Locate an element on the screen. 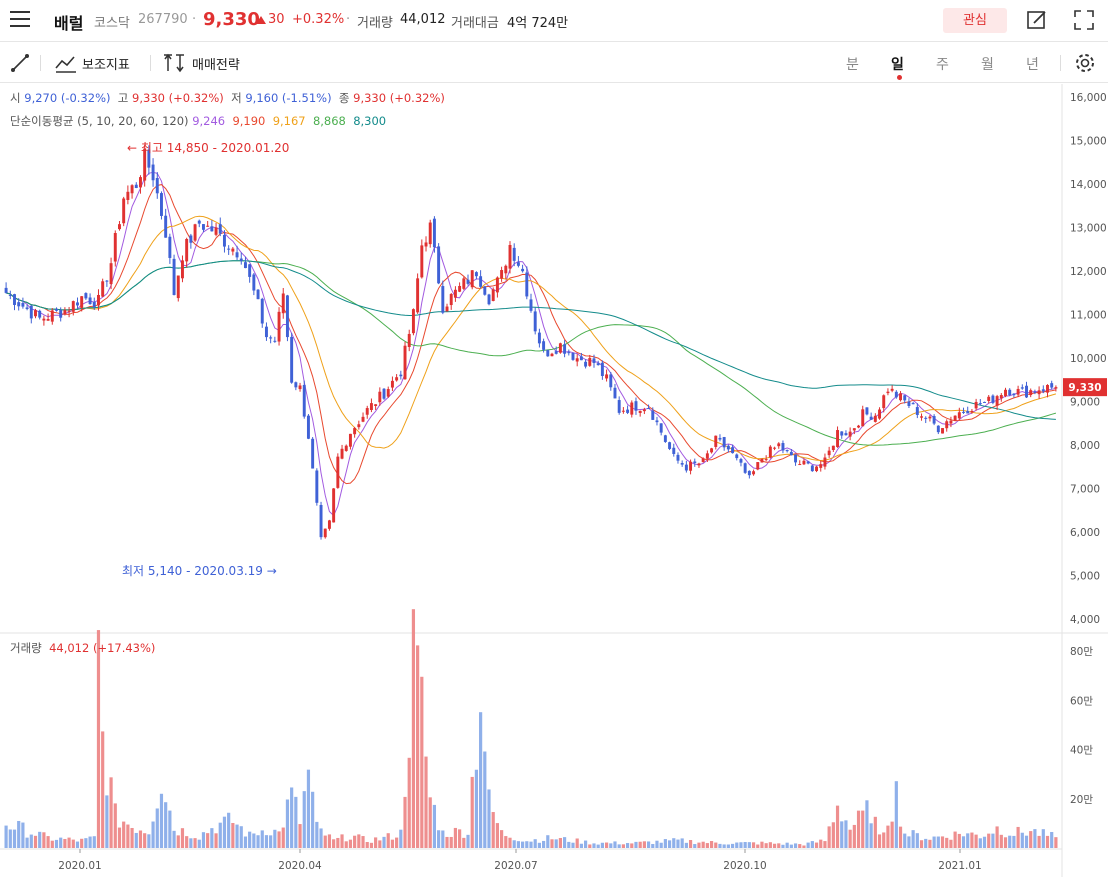 The image size is (1108, 877). strategy-button: 매매전략 is located at coordinates (216, 65).